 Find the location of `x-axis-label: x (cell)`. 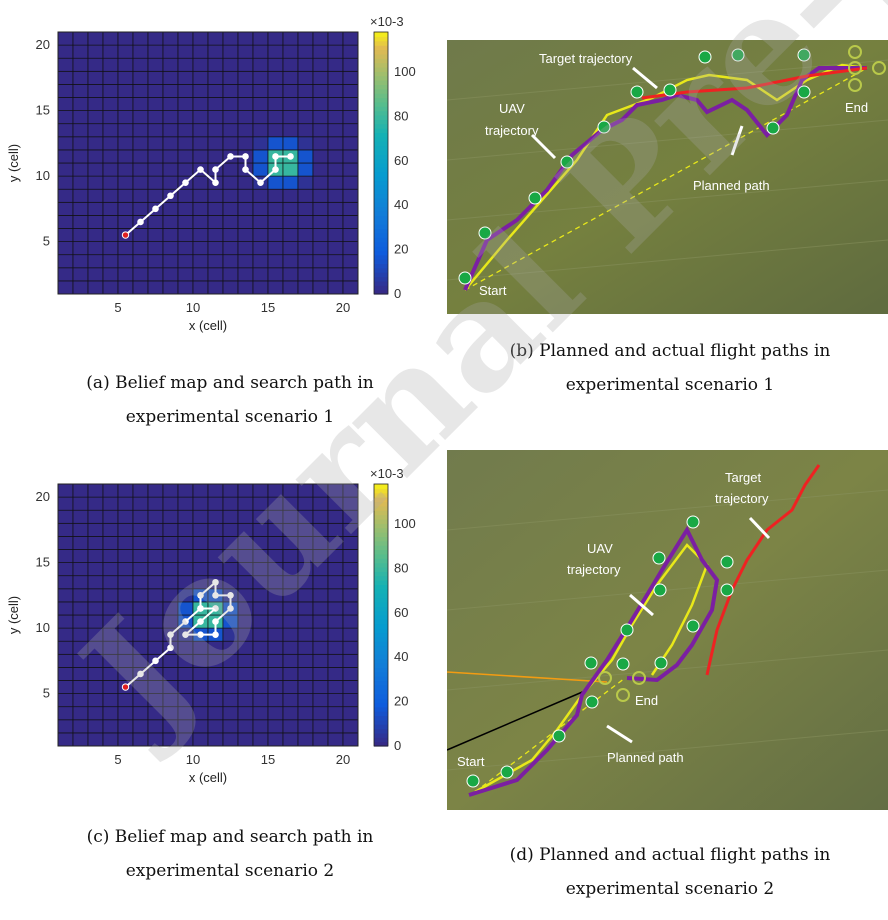

x-axis-label: x (cell) is located at coordinates (208, 325).